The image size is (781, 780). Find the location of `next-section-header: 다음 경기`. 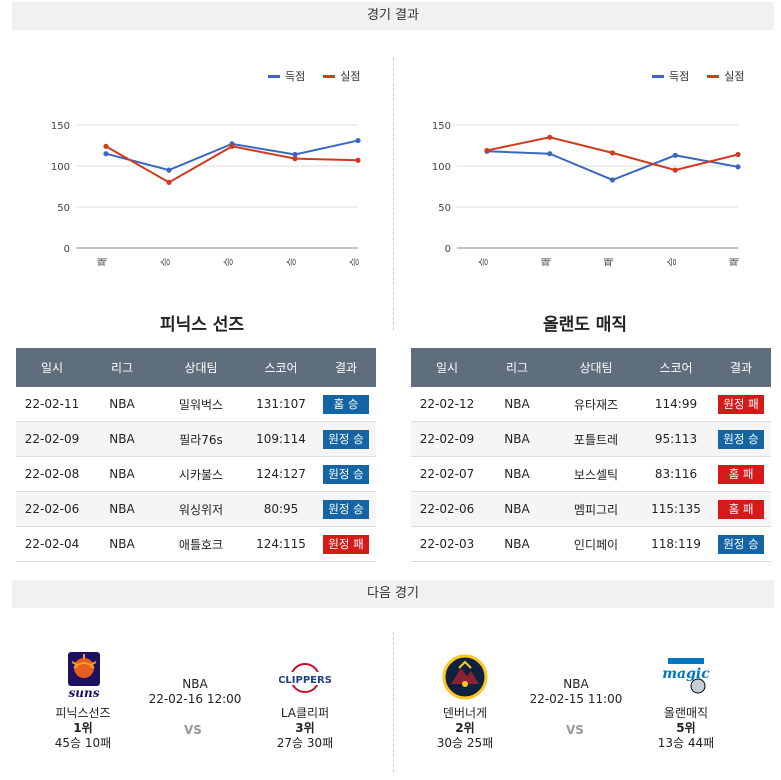

next-section-header: 다음 경기 is located at coordinates (393, 594).